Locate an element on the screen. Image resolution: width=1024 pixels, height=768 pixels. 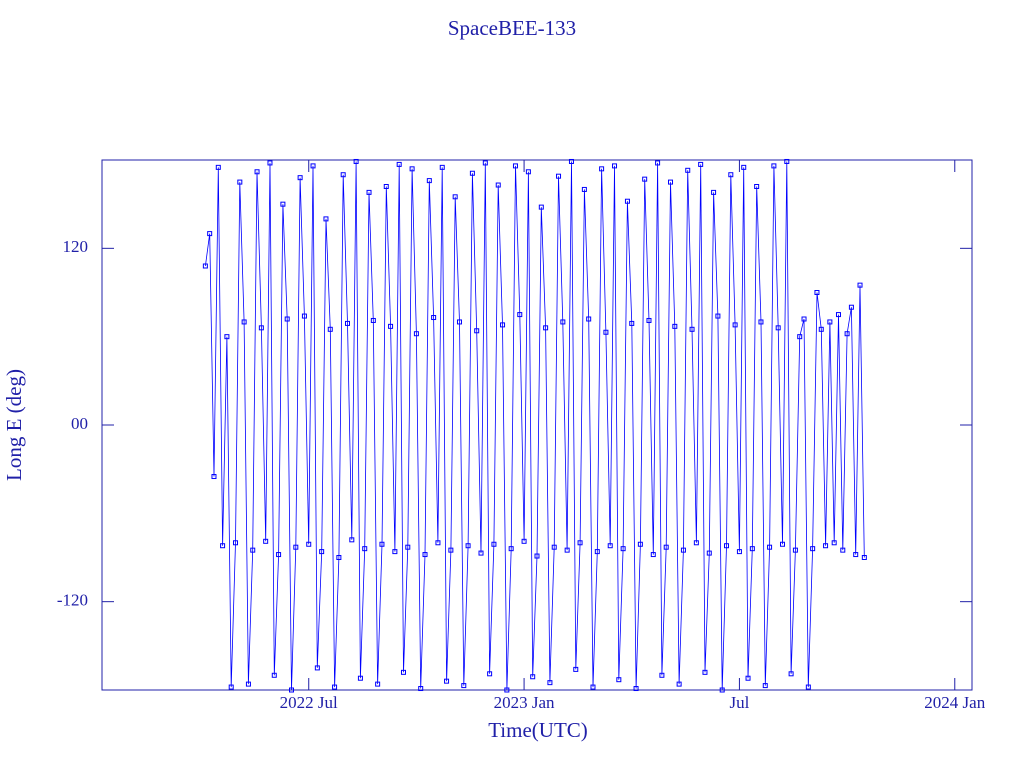
chart-title: SpaceBEE-133 is located at coordinates (512, 28).